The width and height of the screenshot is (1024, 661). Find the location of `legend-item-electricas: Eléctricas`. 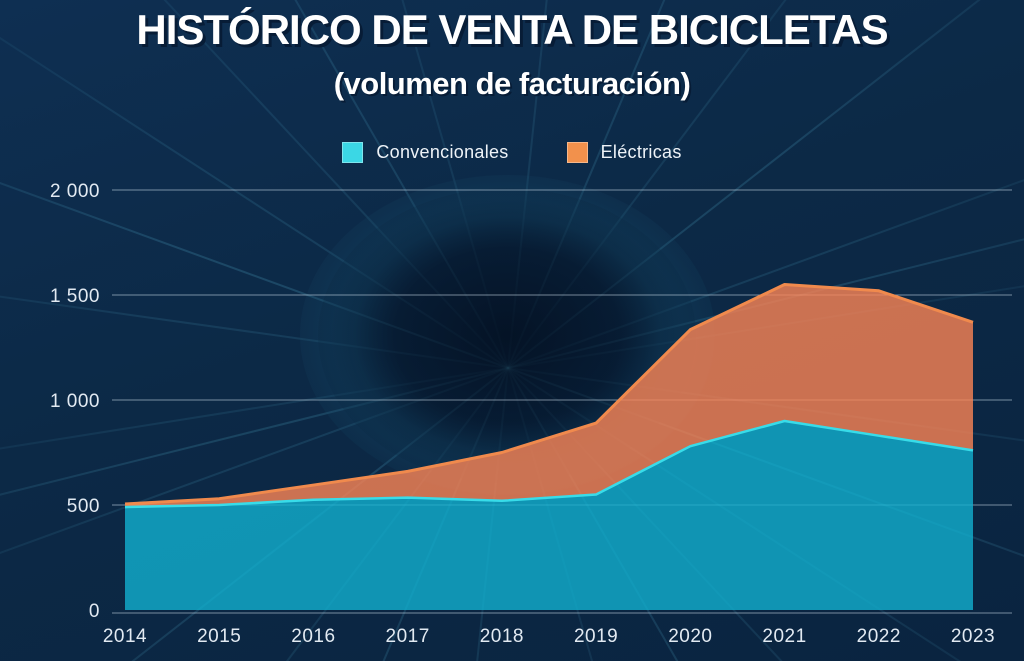

legend-item-electricas: Eléctricas is located at coordinates (624, 152).